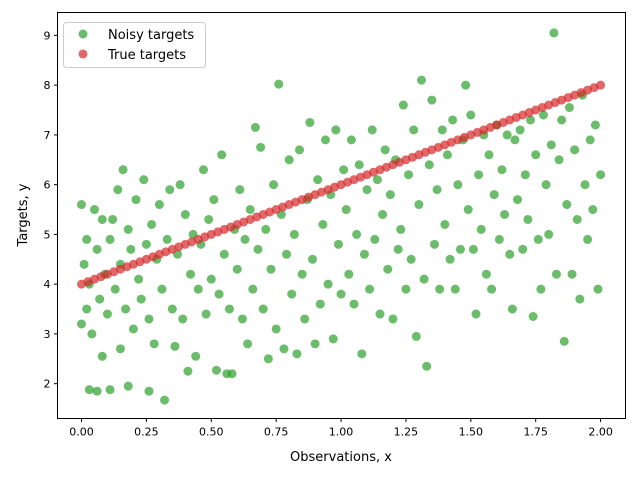 This screenshot has height=484, width=640. Describe the element at coordinates (151, 35) in the screenshot. I see `legend-label-noisy: Noisy targets` at that location.